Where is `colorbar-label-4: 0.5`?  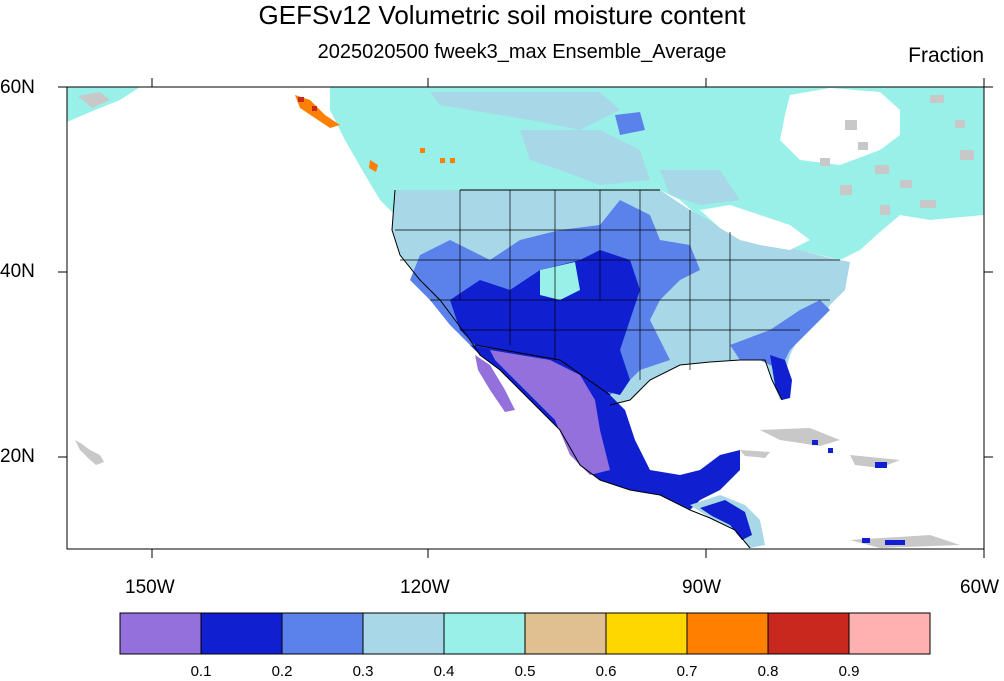
colorbar-label-4: 0.5 is located at coordinates (525, 671).